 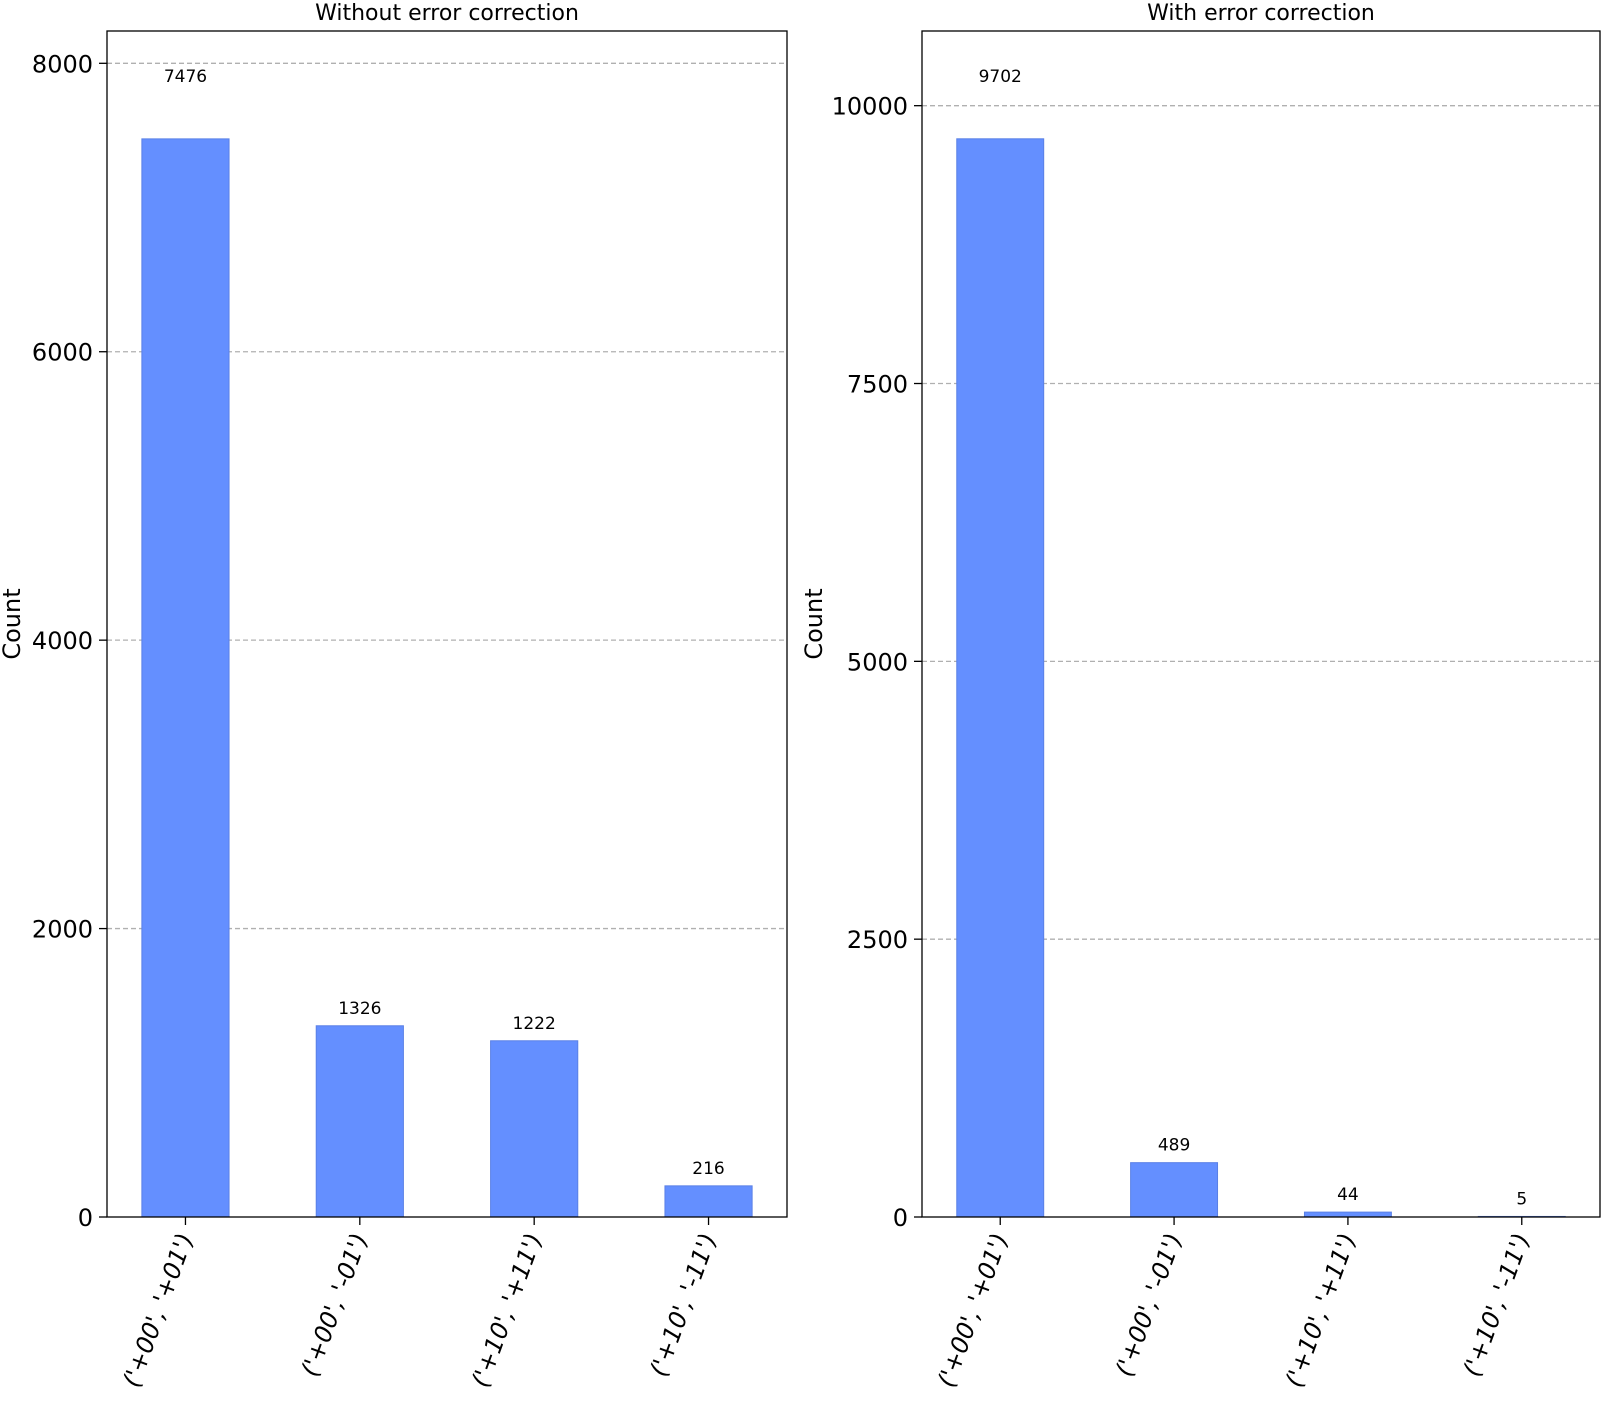 What do you see at coordinates (62, 64) in the screenshot?
I see `y-tick-label: 8000` at bounding box center [62, 64].